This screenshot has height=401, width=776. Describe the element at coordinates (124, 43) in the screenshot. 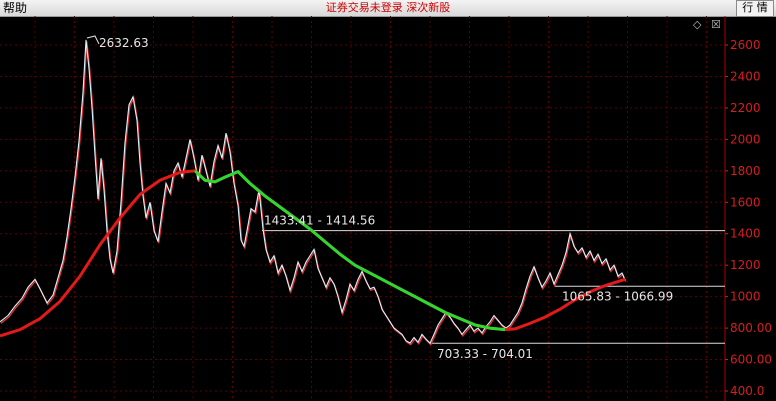

I see `peak-label: 2632.63` at that location.